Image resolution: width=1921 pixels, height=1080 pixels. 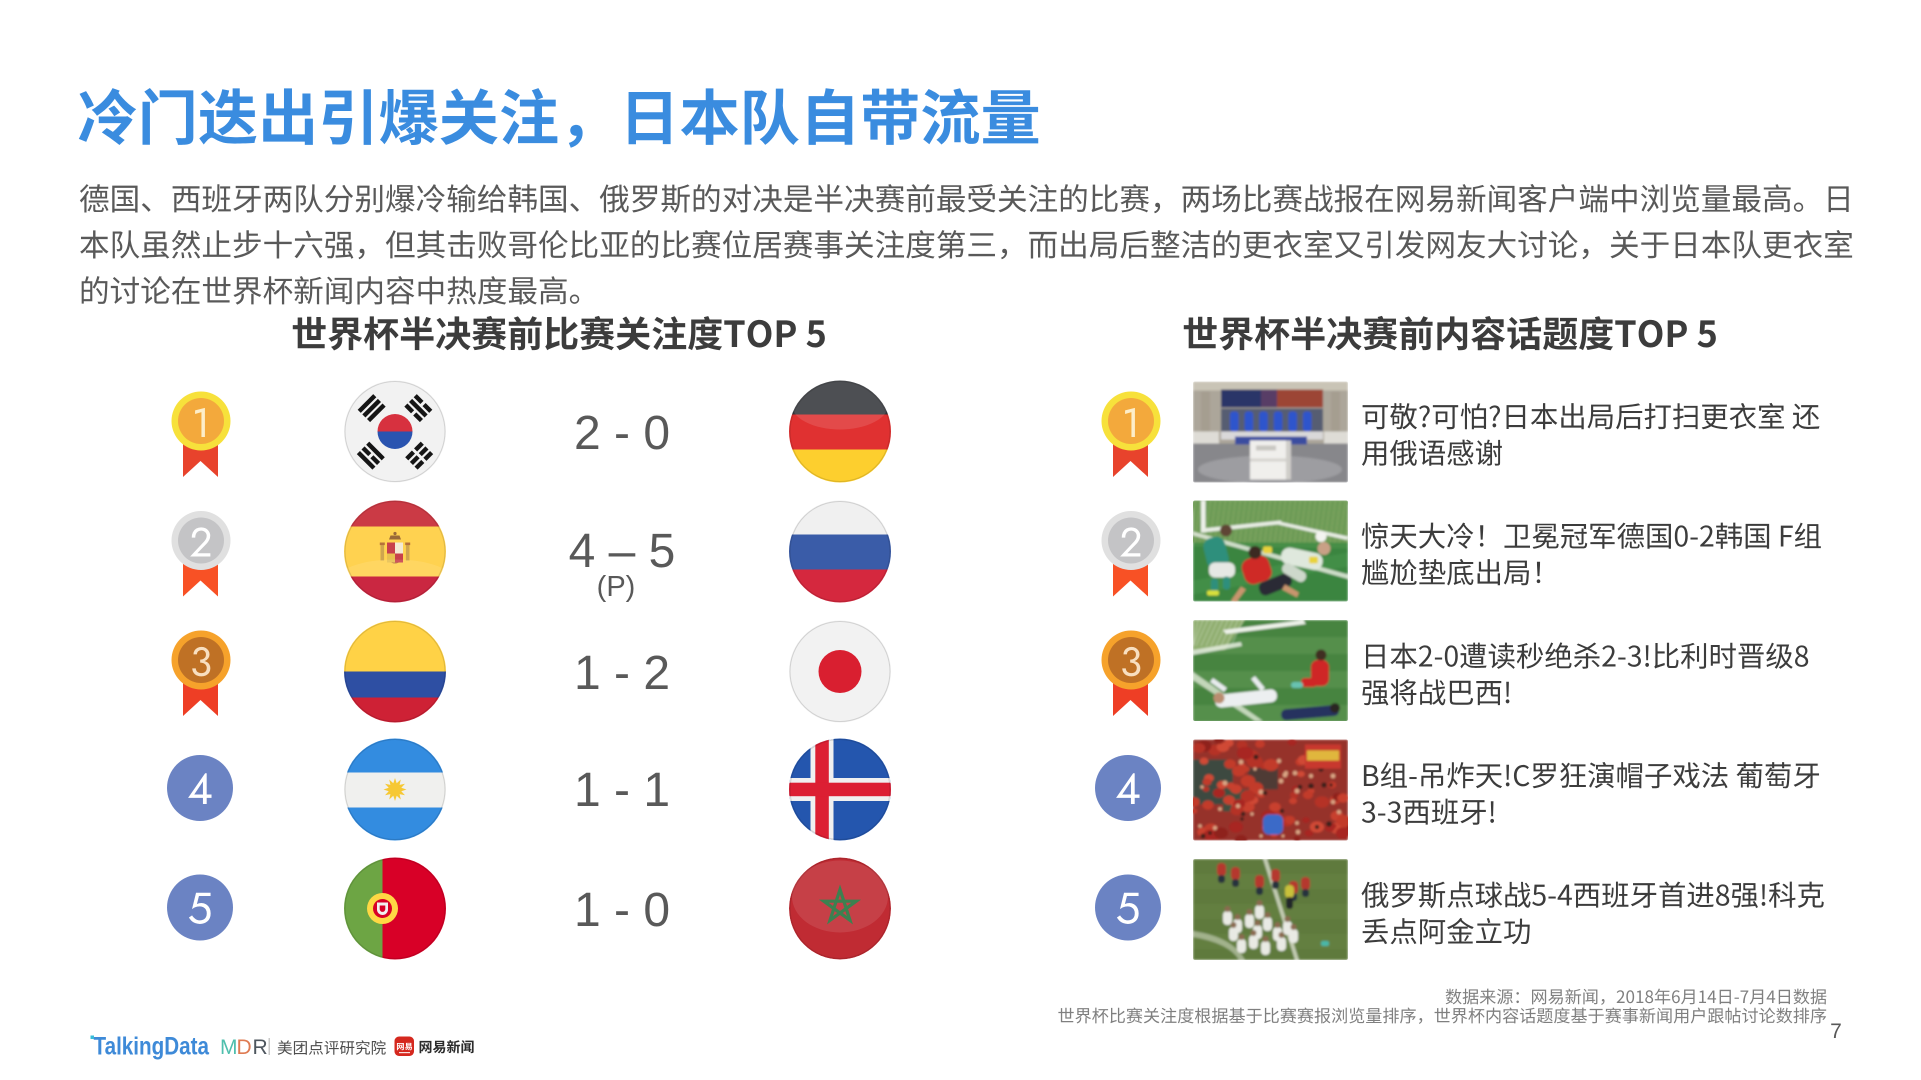 What do you see at coordinates (622, 673) in the screenshot?
I see `svg-text: 1 - 2` at bounding box center [622, 673].